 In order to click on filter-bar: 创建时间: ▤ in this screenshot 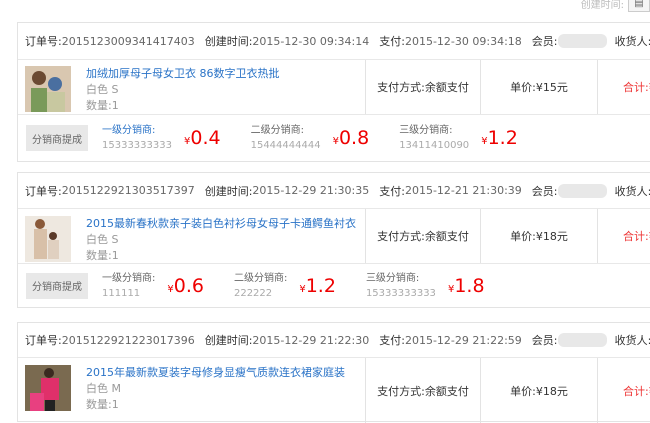, I will do `click(615, 6)`.